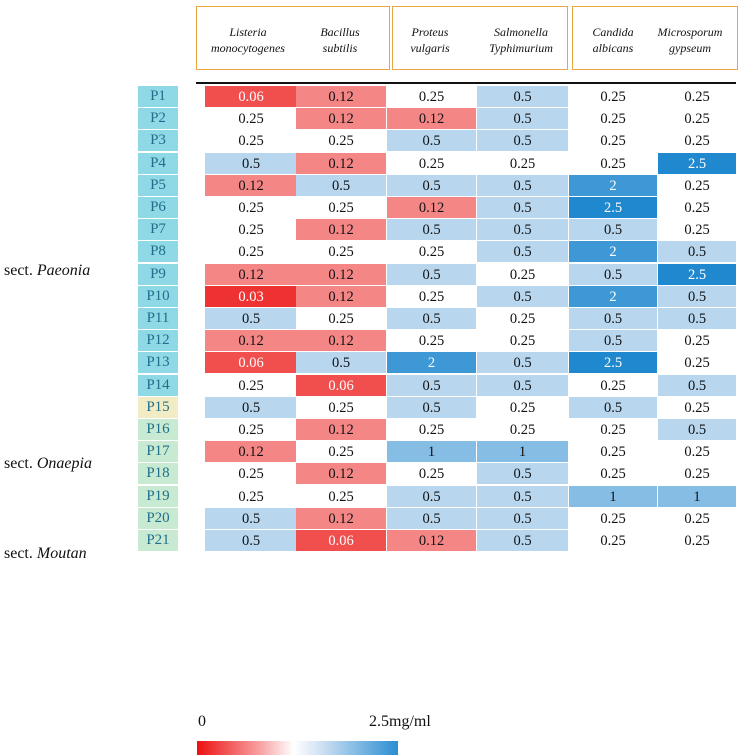 The height and width of the screenshot is (755, 741). Describe the element at coordinates (158, 429) in the screenshot. I see `row-label: P16` at that location.